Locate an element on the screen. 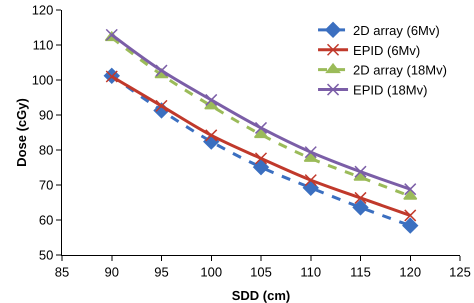 The image size is (474, 303). y-tick-label: 50 is located at coordinates (46, 255).